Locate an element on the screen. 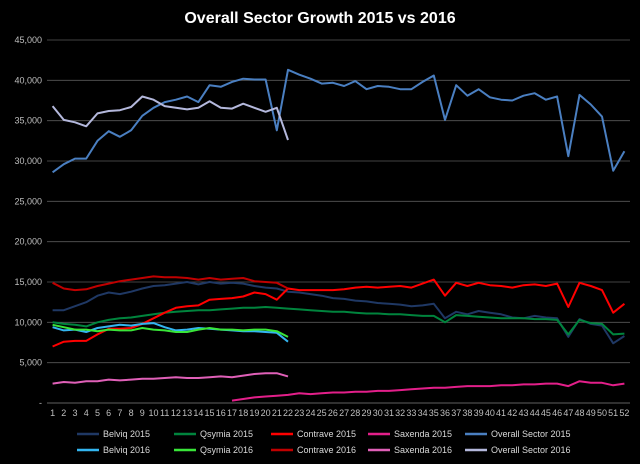  x-tick-label: 6 is located at coordinates (108, 413).